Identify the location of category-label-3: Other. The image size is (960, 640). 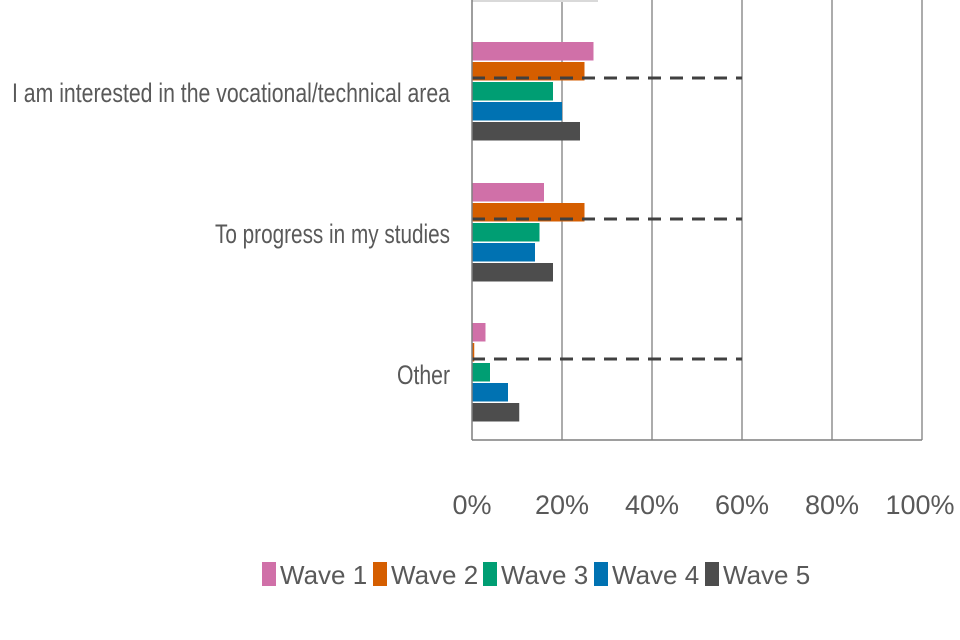
(423, 375).